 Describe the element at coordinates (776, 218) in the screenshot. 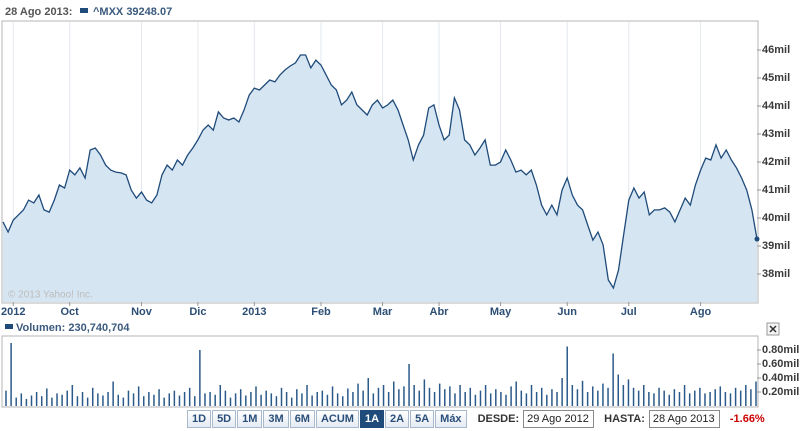

I see `y-tick-label: 40mil` at that location.